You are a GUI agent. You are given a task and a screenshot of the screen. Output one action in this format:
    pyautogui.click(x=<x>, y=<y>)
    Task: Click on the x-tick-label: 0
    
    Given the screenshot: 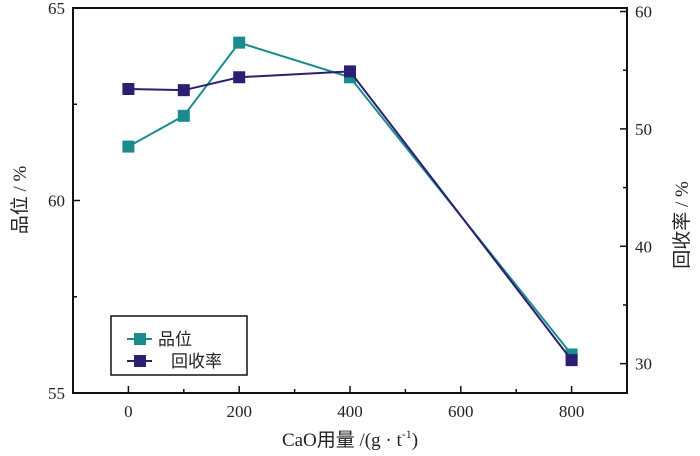 What is the action you would take?
    pyautogui.click(x=128, y=411)
    